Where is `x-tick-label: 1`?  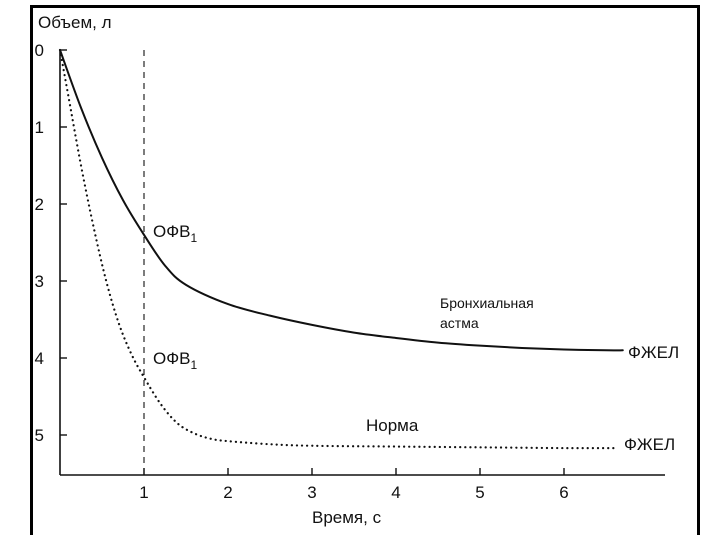 x-tick-label: 1 is located at coordinates (143, 492).